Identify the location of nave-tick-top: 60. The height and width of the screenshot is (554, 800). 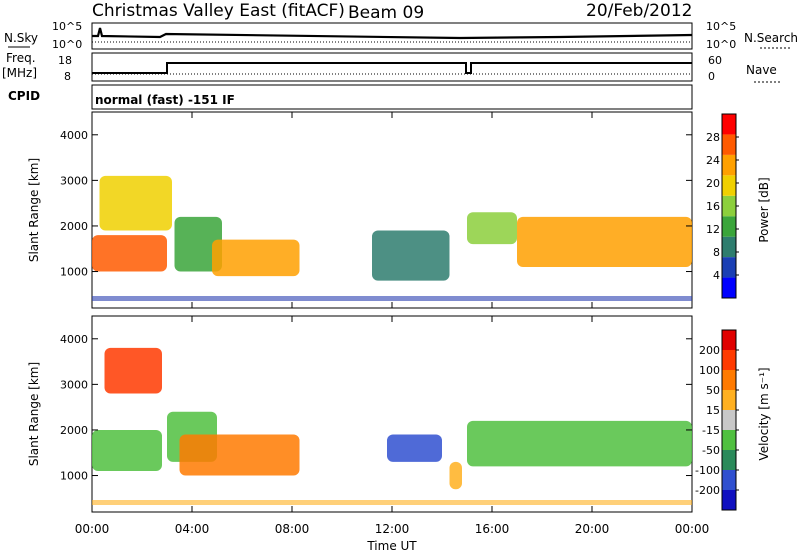
(715, 60).